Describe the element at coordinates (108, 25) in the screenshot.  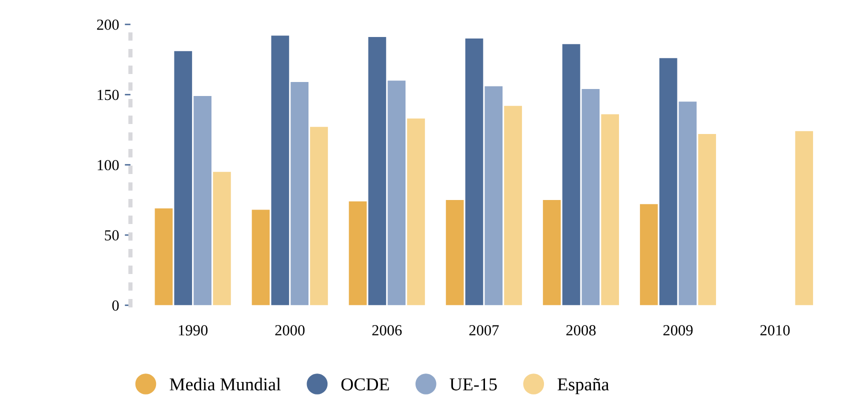
I see `y-tick-label: 200` at that location.